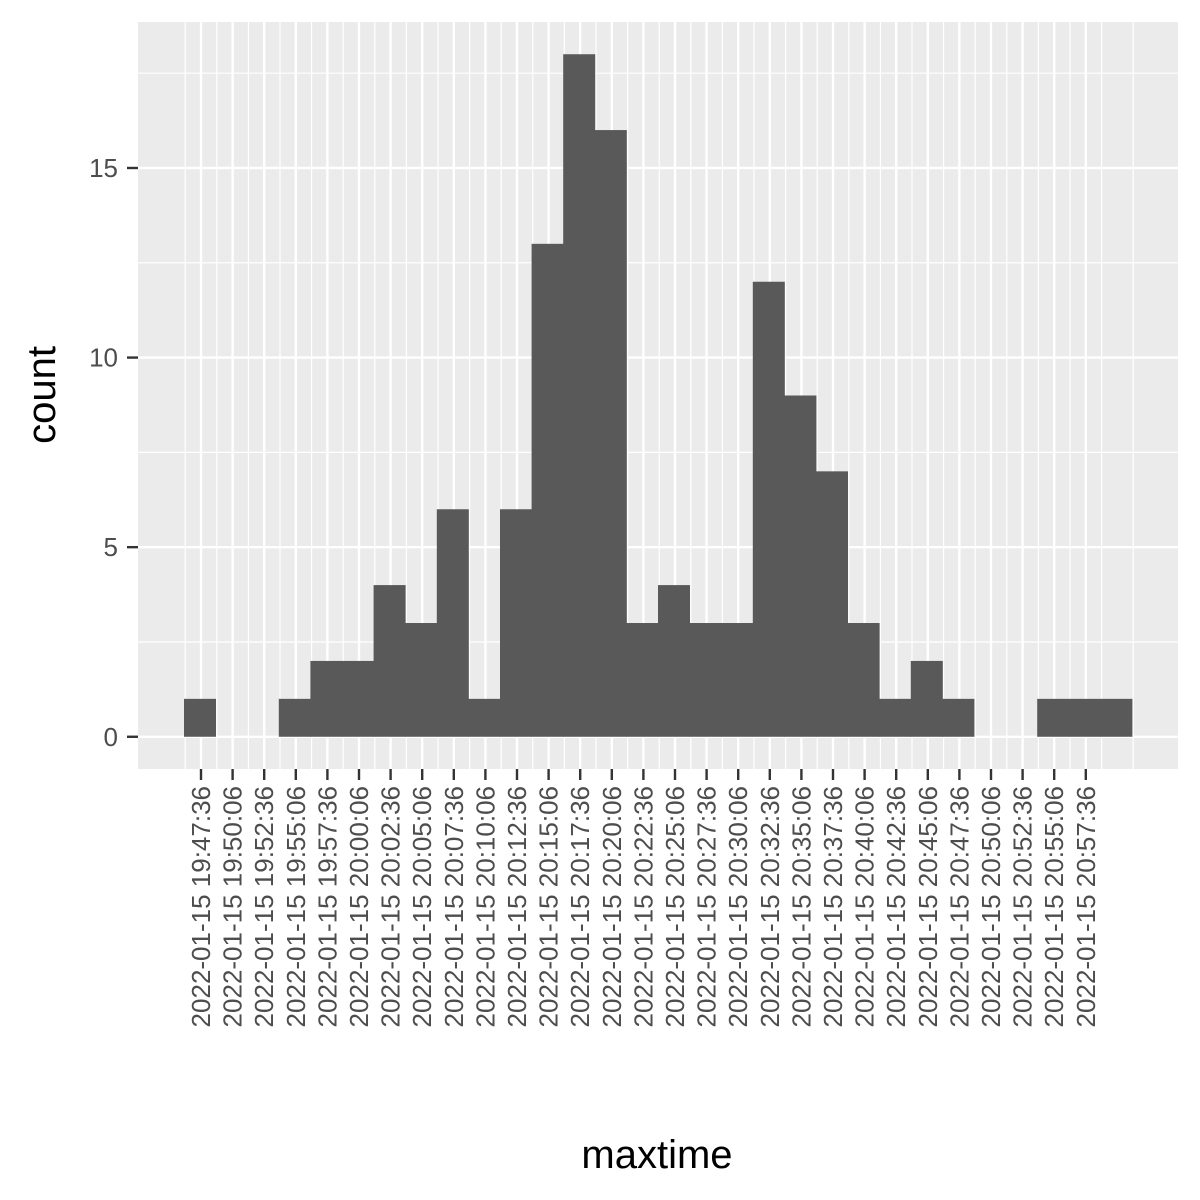 The width and height of the screenshot is (1200, 1200). What do you see at coordinates (359, 906) in the screenshot?
I see `x-tick-label: 2022-01-15 20:00:06` at bounding box center [359, 906].